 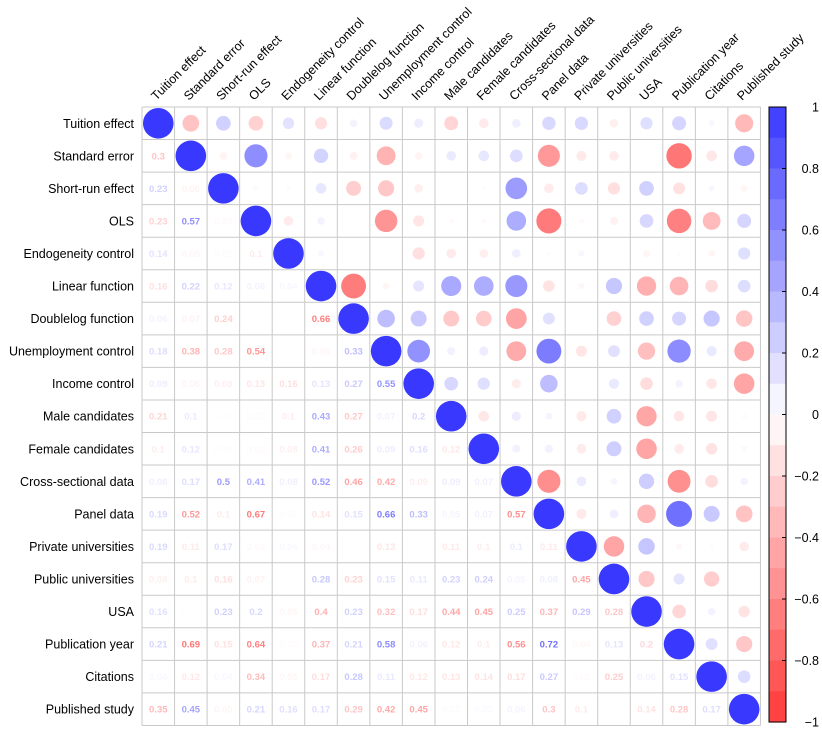 What do you see at coordinates (386, 612) in the screenshot?
I see `correlation-value: 0.32` at bounding box center [386, 612].